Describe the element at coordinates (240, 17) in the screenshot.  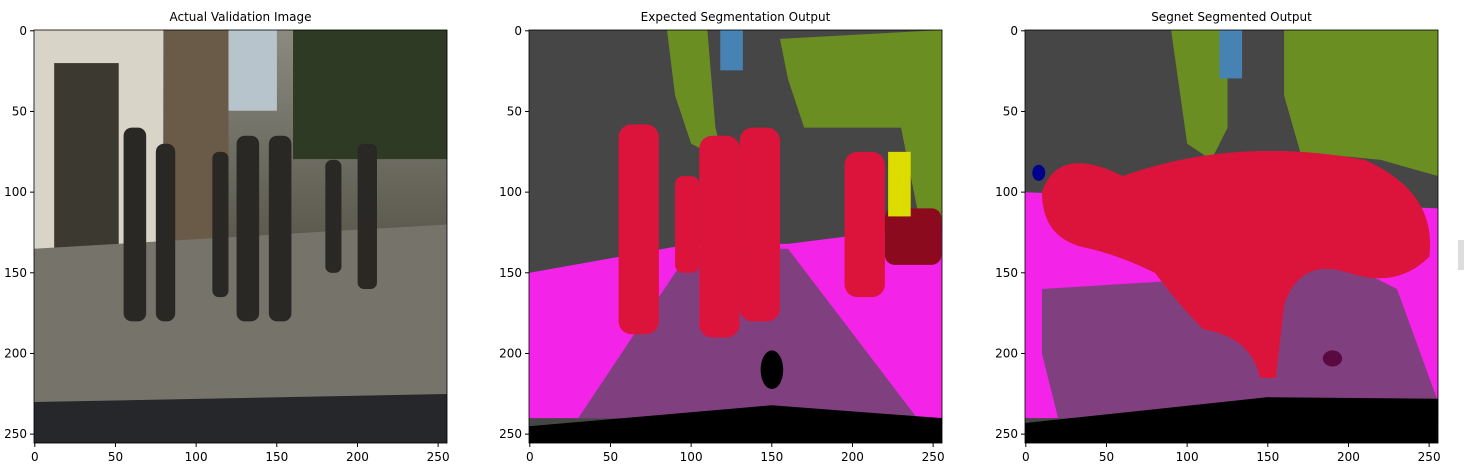
I see `panel-title: Actual Validation Image` at that location.